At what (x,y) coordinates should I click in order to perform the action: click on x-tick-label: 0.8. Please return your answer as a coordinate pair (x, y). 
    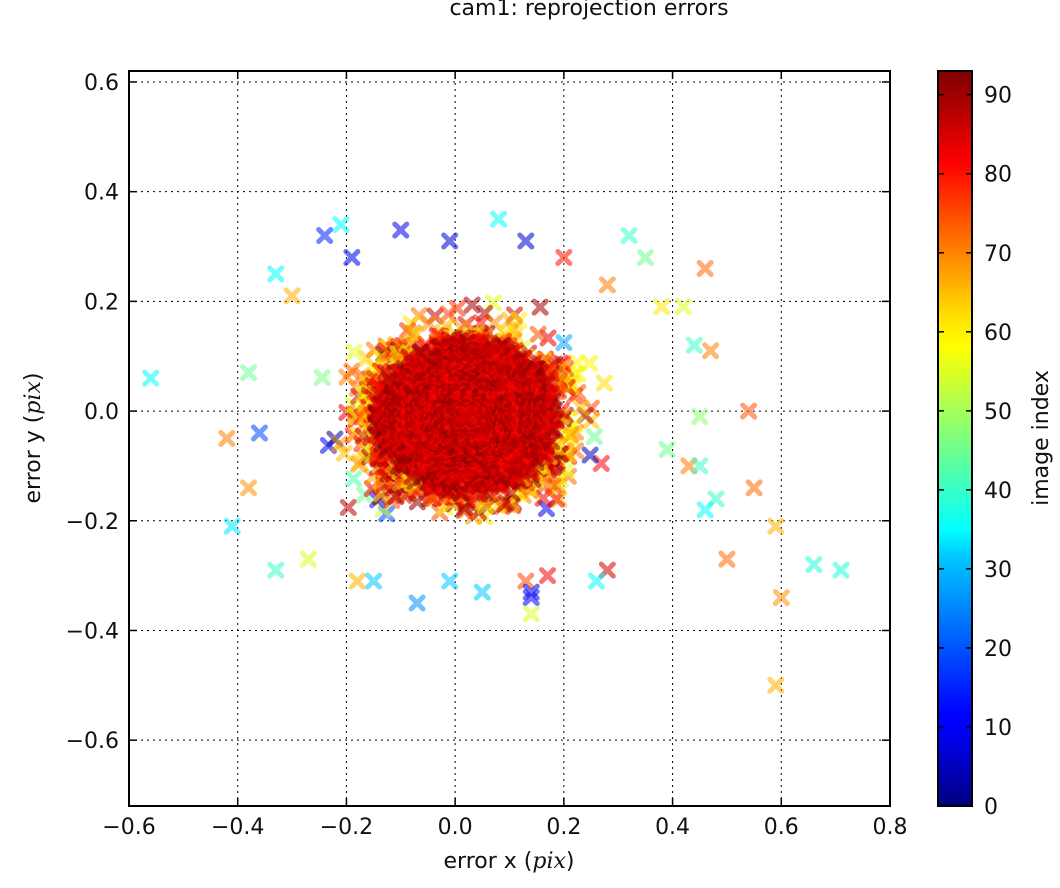
    Looking at the image, I should click on (890, 827).